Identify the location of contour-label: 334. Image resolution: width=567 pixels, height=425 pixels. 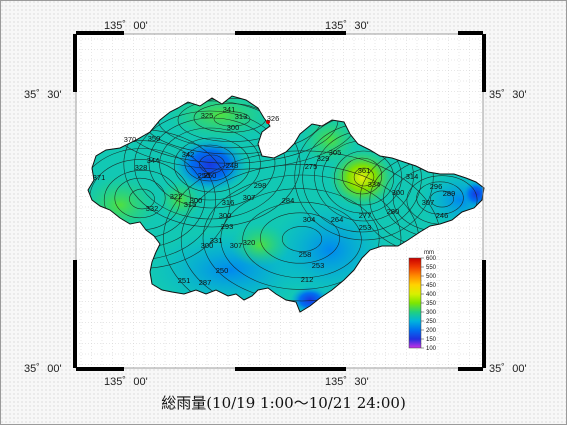
(374, 184).